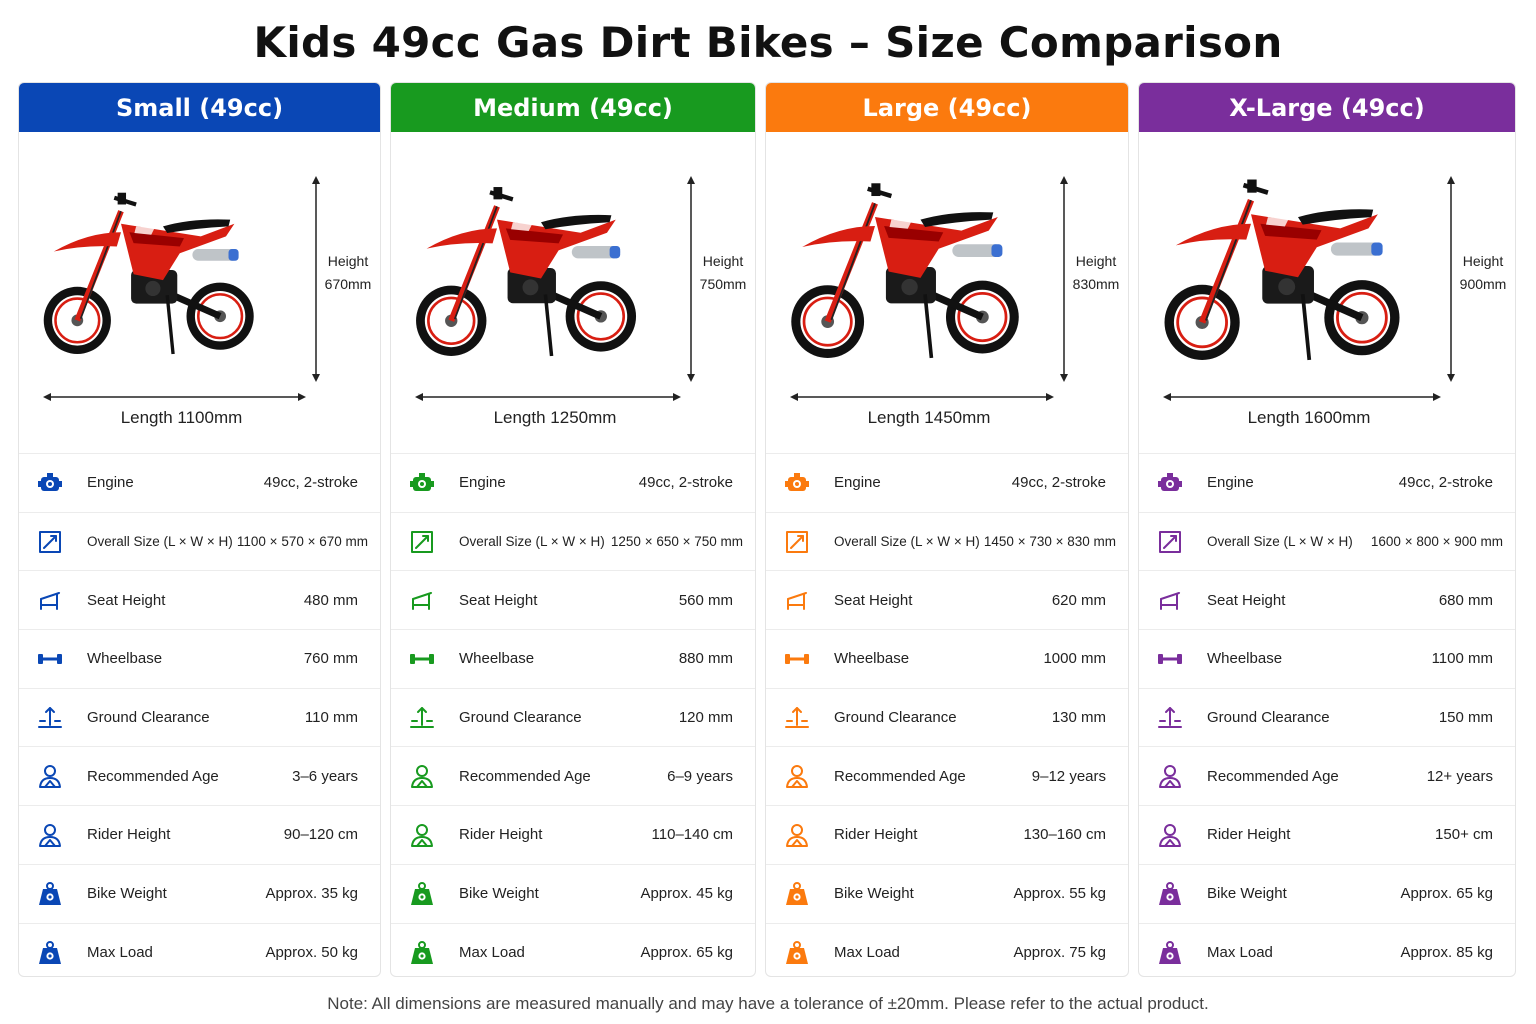  What do you see at coordinates (199, 293) in the screenshot?
I see `bike-photo-area: Height 670mm Length 1100mm` at bounding box center [199, 293].